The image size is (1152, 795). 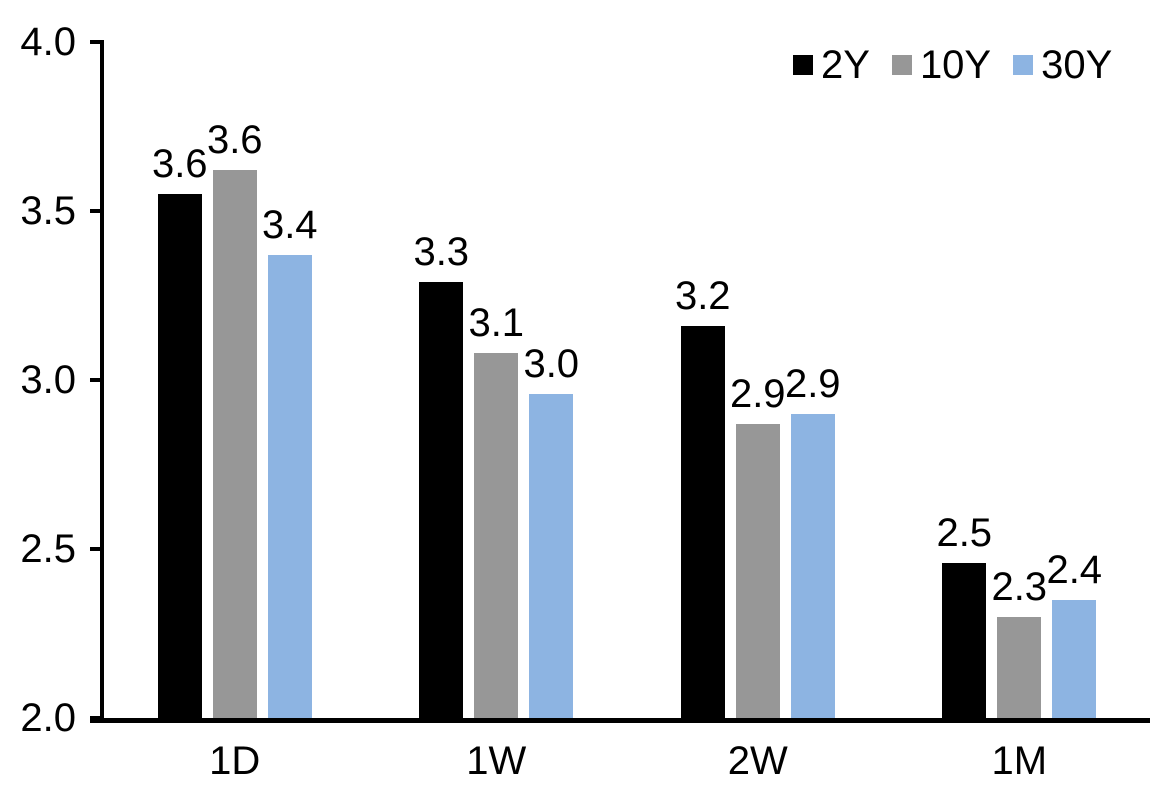 What do you see at coordinates (1019, 586) in the screenshot?
I see `bar-value-label: 2.3` at bounding box center [1019, 586].